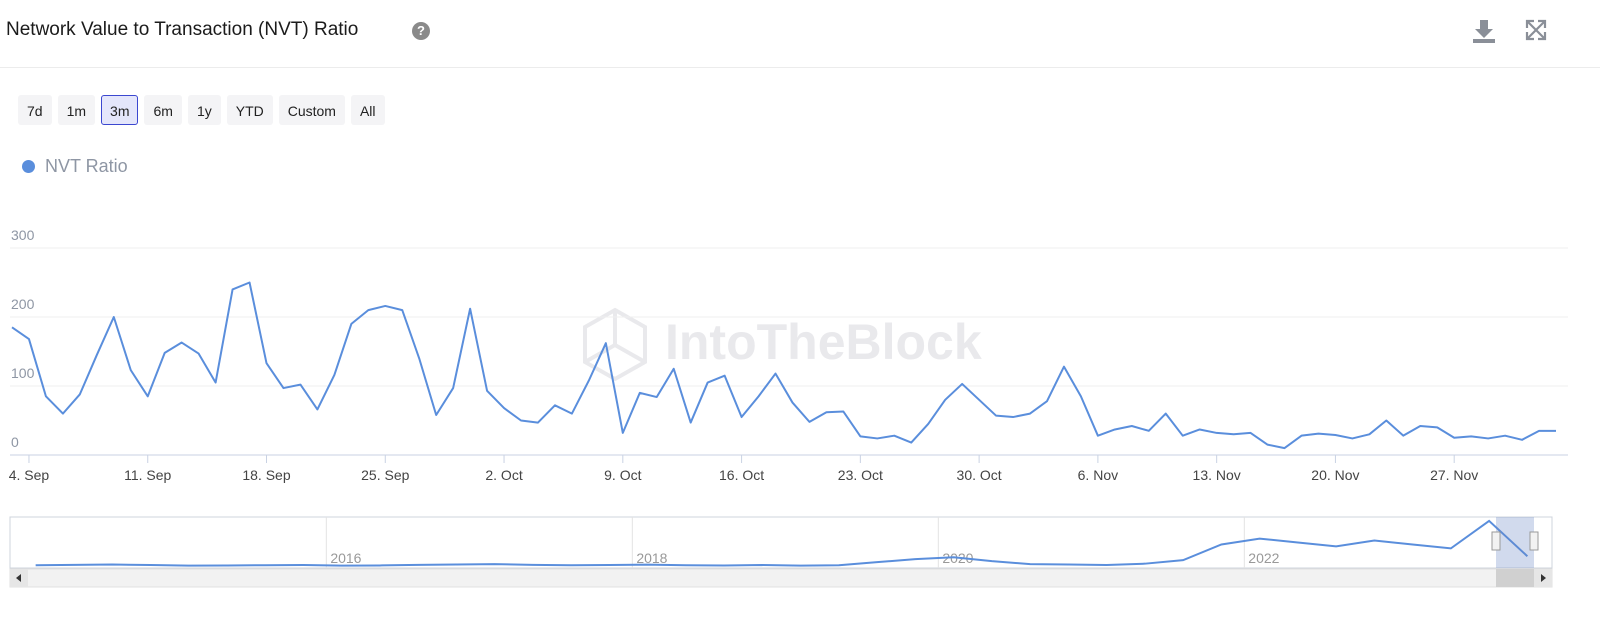  What do you see at coordinates (622, 475) in the screenshot?
I see `x-tick-label: 9. Oct` at bounding box center [622, 475].